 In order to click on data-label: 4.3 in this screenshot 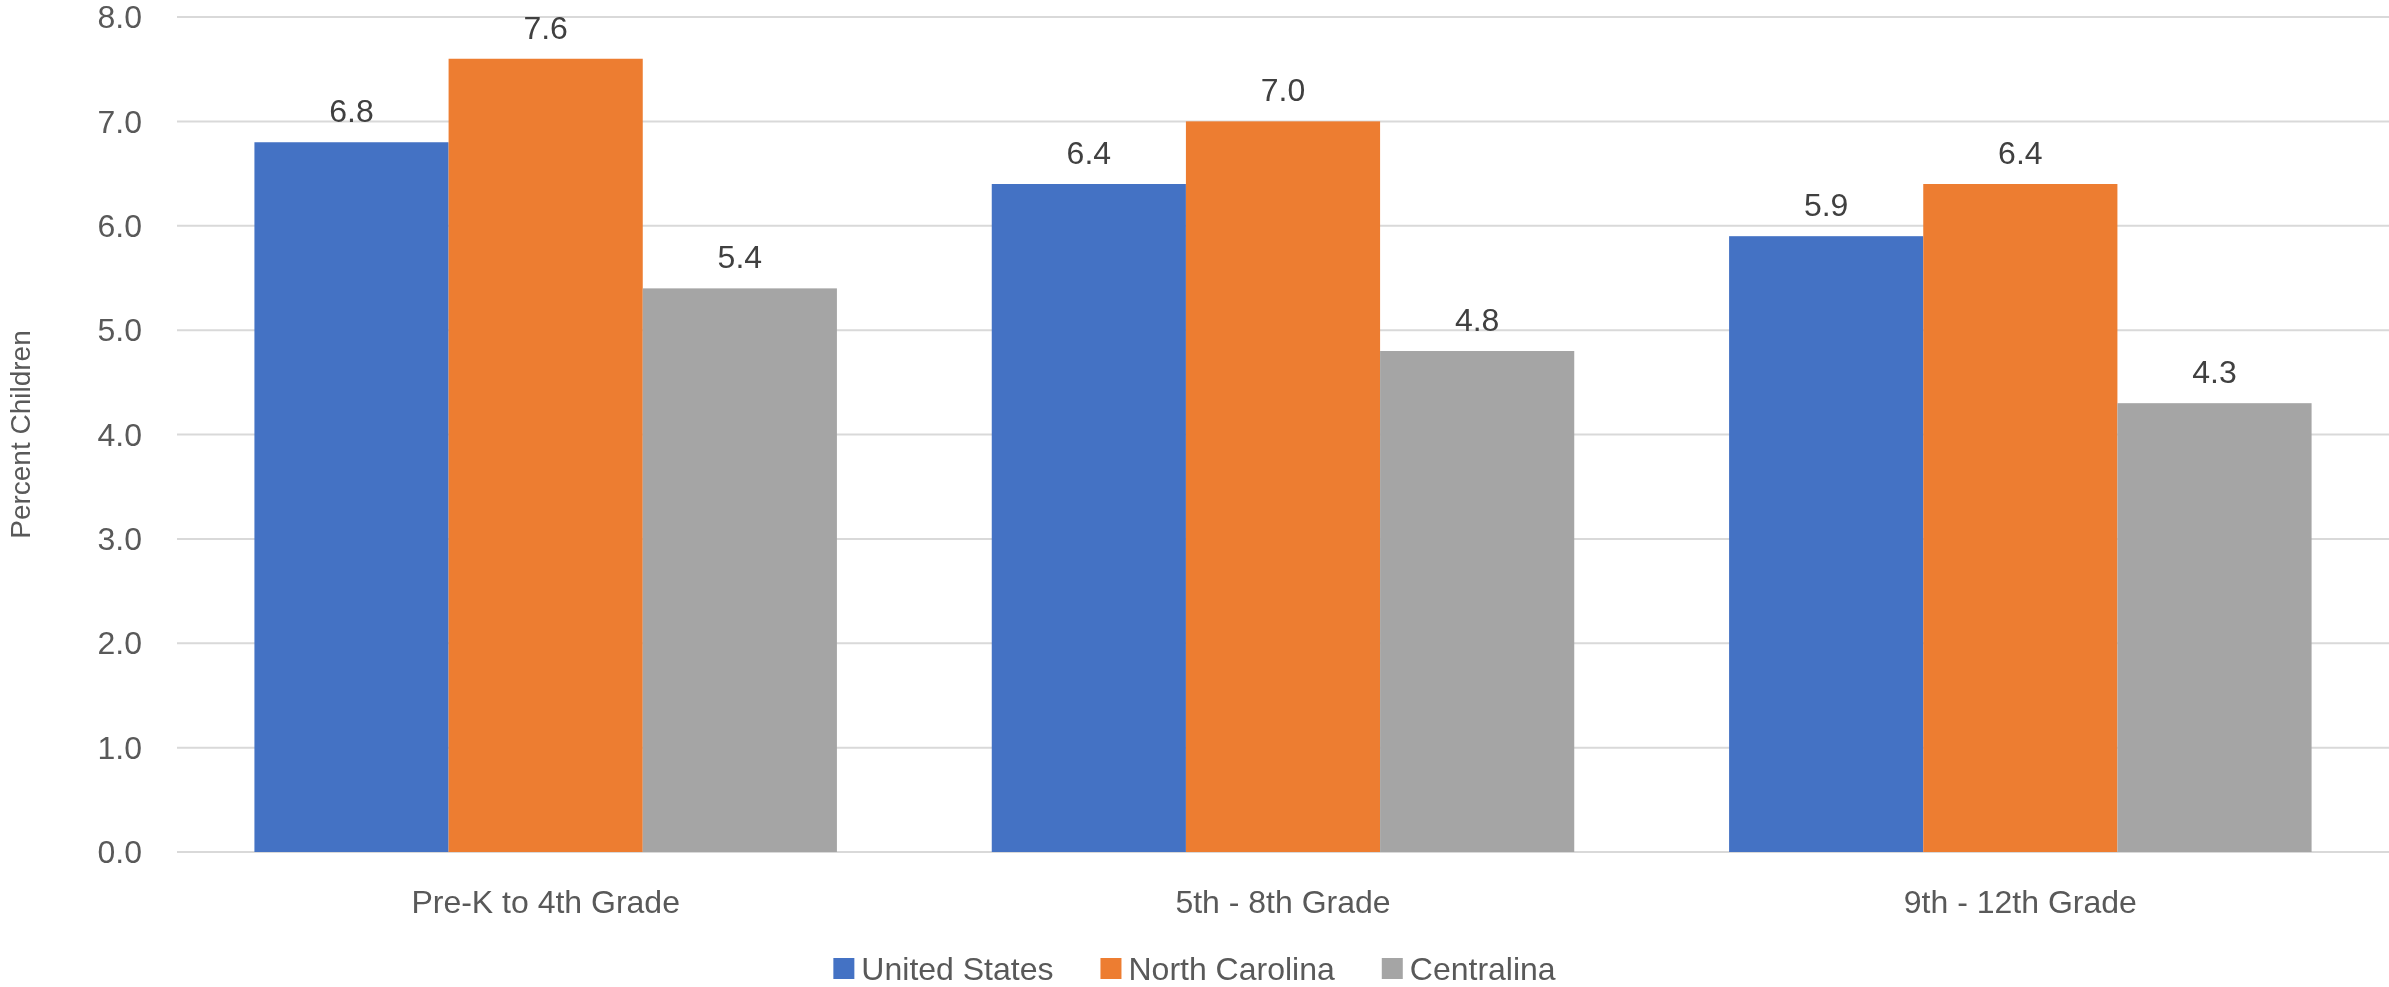, I will do `click(2214, 372)`.